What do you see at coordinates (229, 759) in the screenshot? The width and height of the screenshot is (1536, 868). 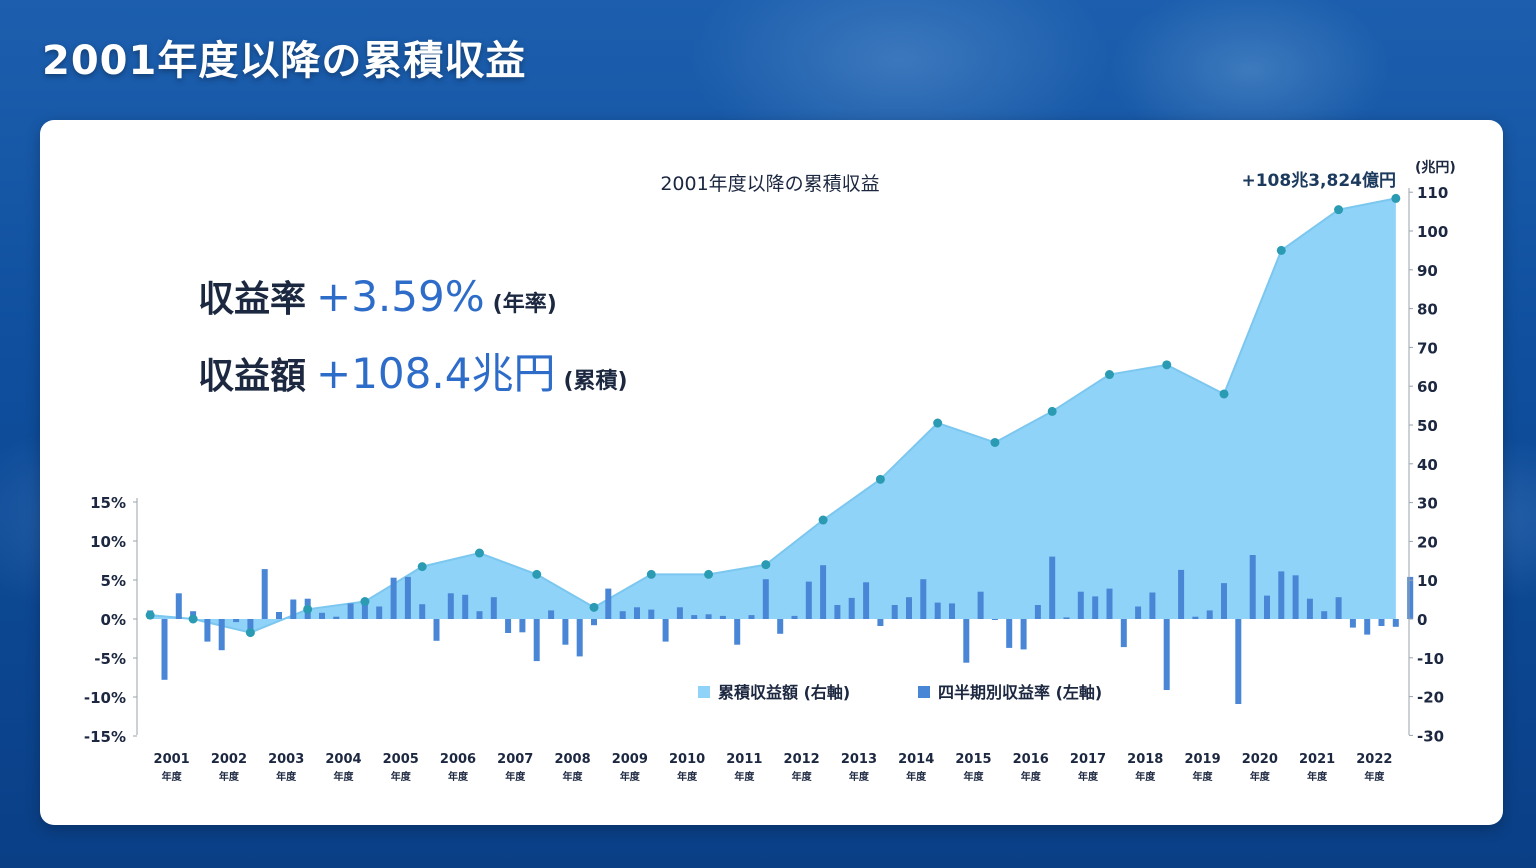 I see `x-year-label: 2002` at bounding box center [229, 759].